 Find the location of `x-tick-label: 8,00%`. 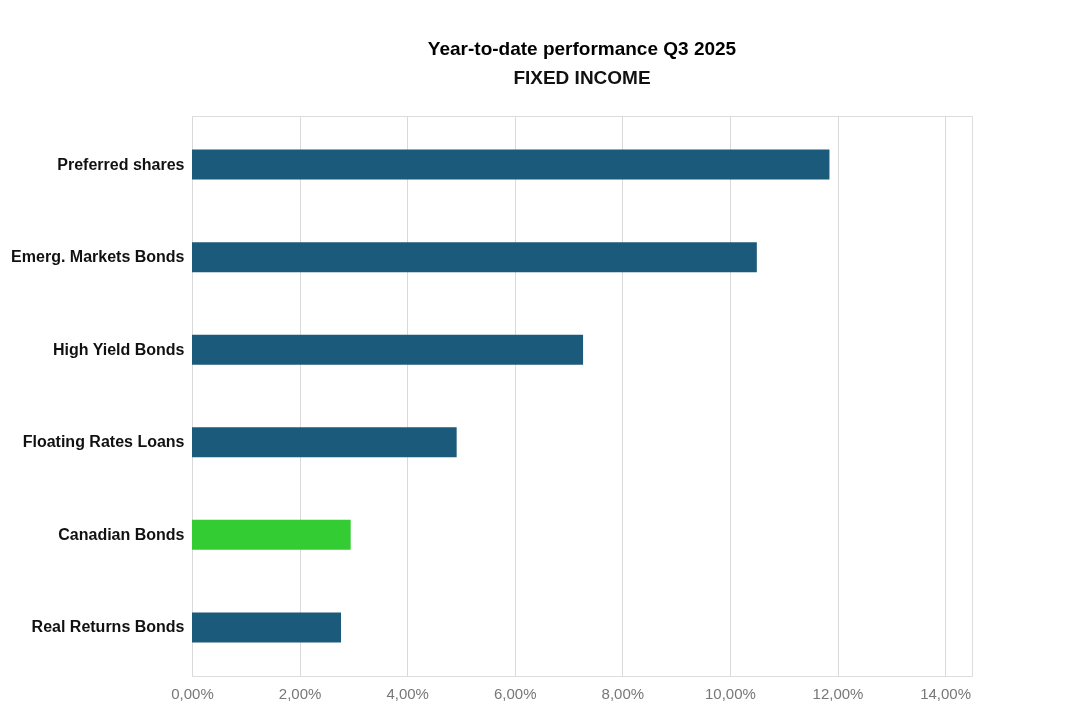

x-tick-label: 8,00% is located at coordinates (623, 693).